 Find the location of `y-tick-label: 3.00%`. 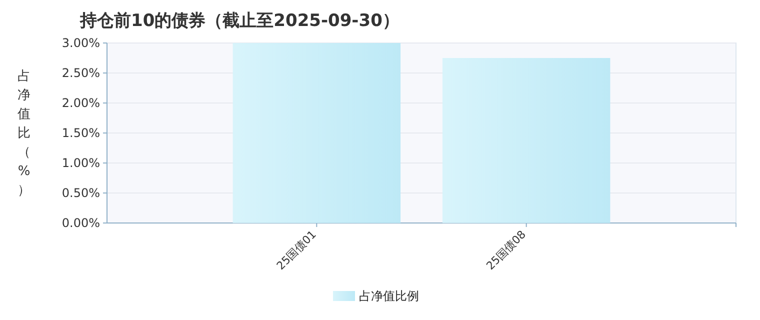

y-tick-label: 3.00% is located at coordinates (81, 43).